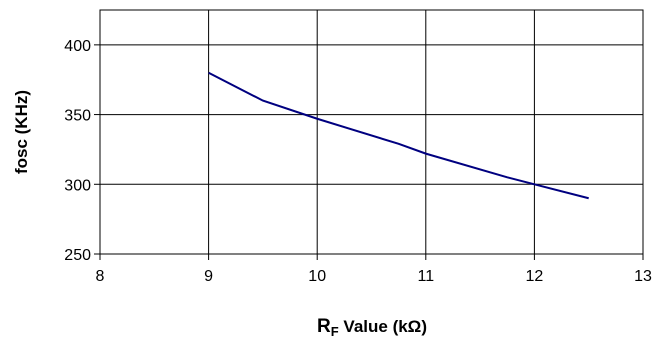 This screenshot has width=670, height=340. Describe the element at coordinates (317, 276) in the screenshot. I see `x-tick-label: 10` at that location.